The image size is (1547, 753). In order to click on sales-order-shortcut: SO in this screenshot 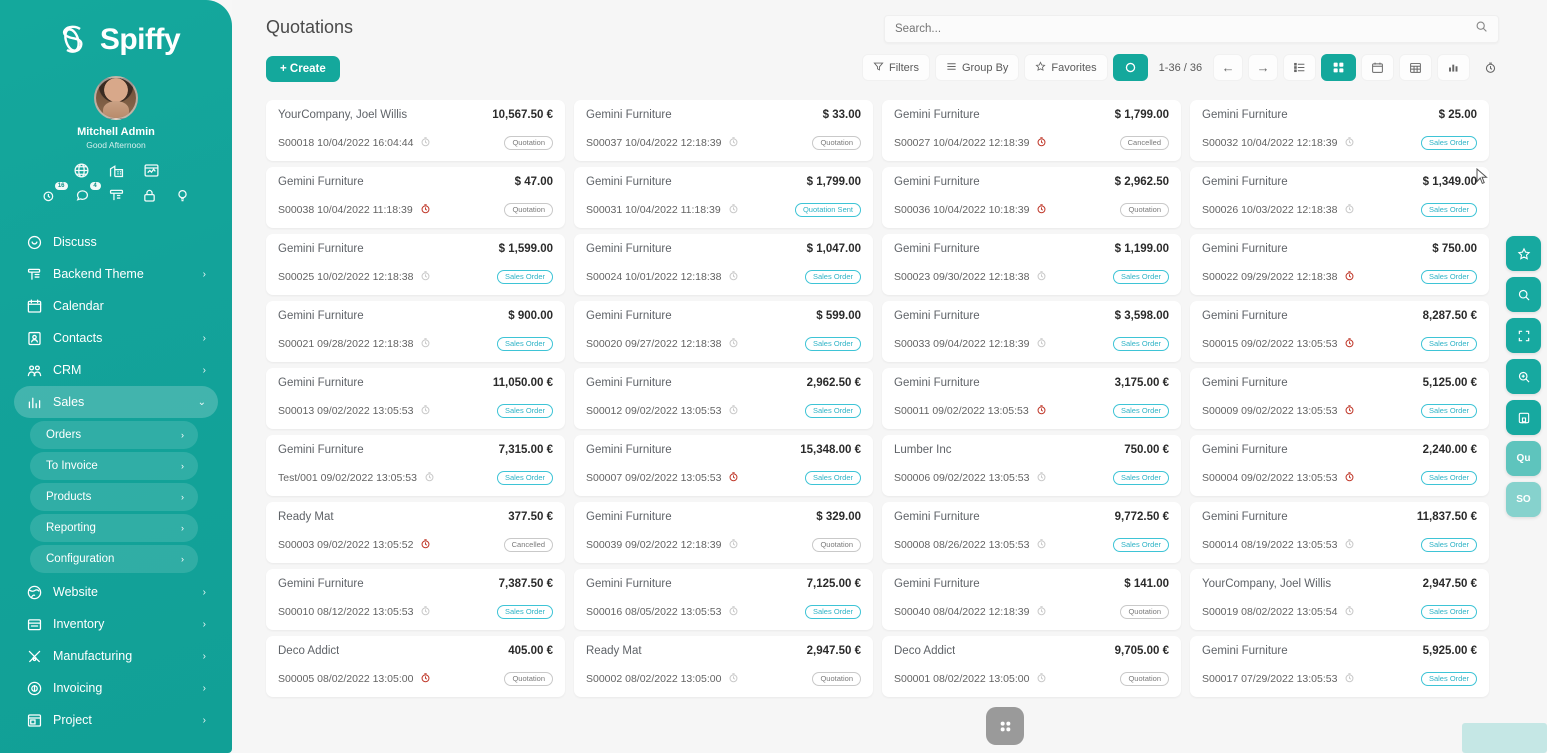, I will do `click(1523, 499)`.